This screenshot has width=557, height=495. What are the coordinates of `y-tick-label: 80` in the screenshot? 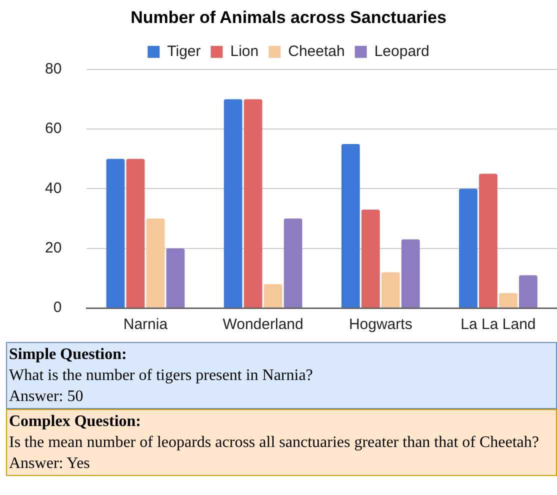 It's located at (53, 69).